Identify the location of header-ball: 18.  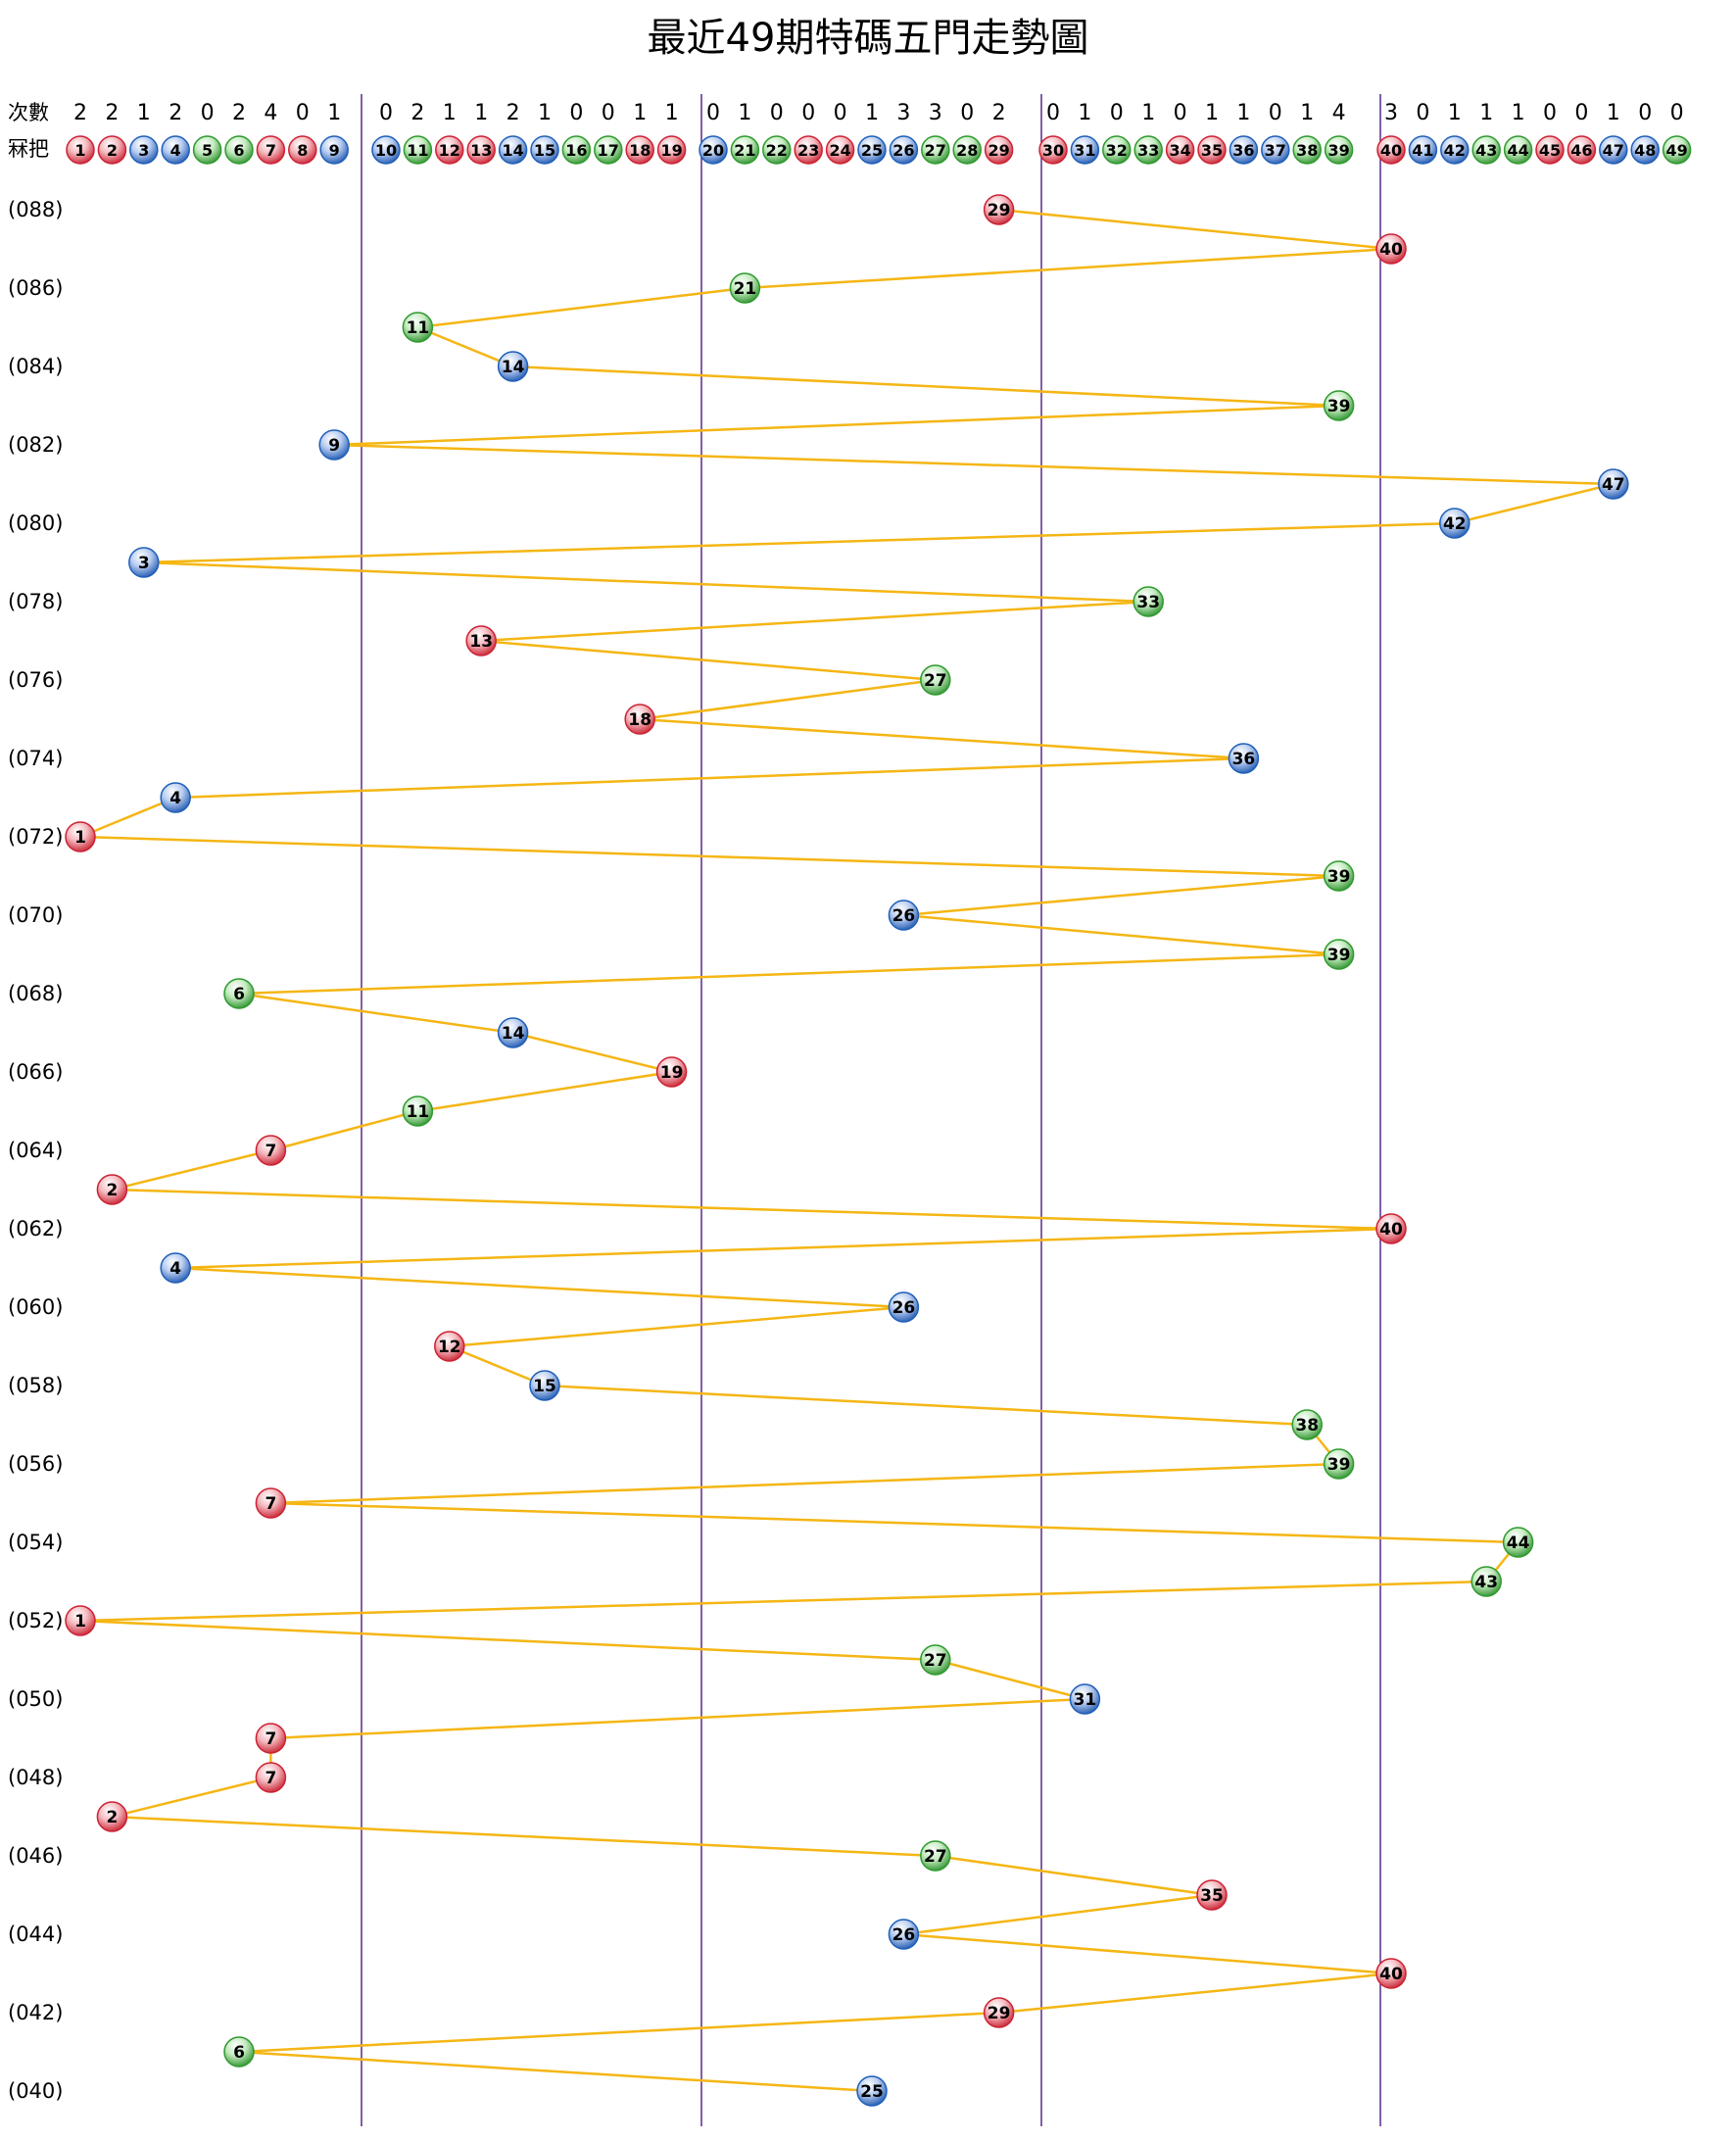
(639, 150).